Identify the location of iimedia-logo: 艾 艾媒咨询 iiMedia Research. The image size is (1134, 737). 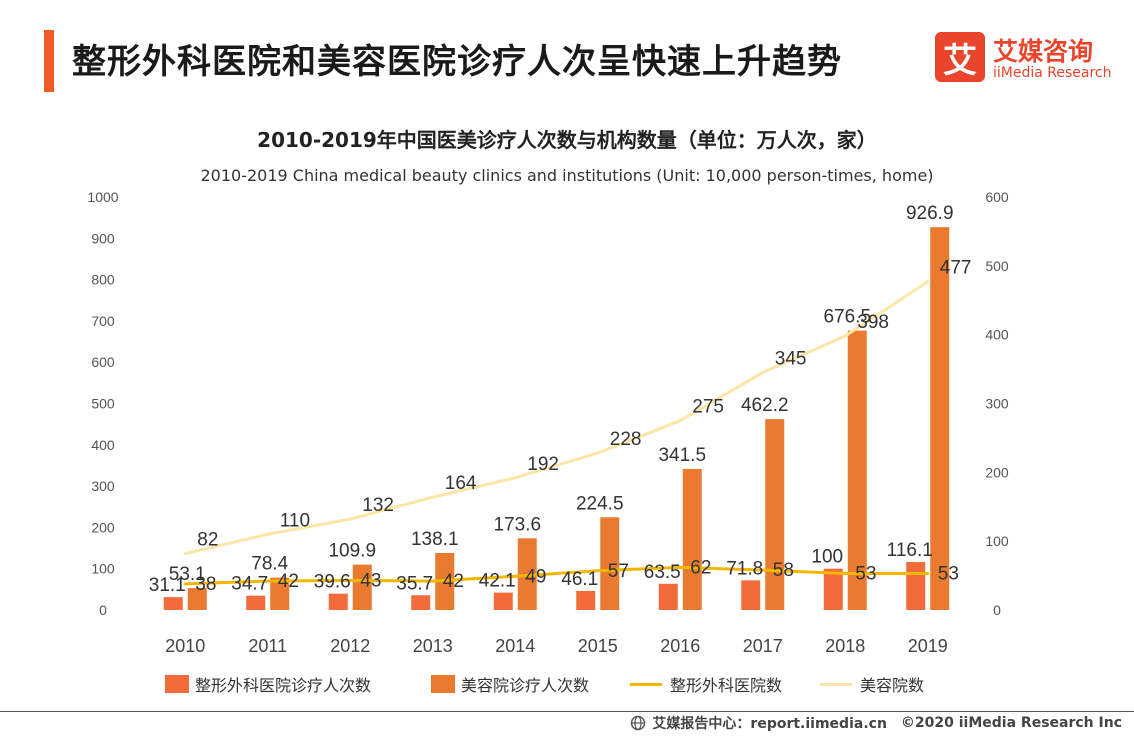
(1025, 58).